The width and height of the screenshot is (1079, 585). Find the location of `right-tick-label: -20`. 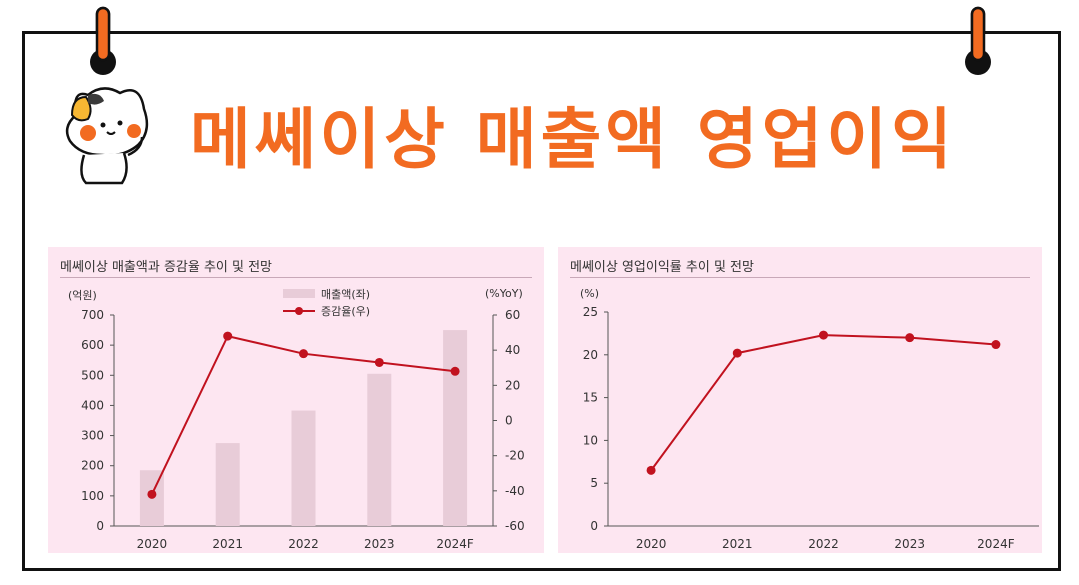

right-tick-label: -20 is located at coordinates (515, 456).